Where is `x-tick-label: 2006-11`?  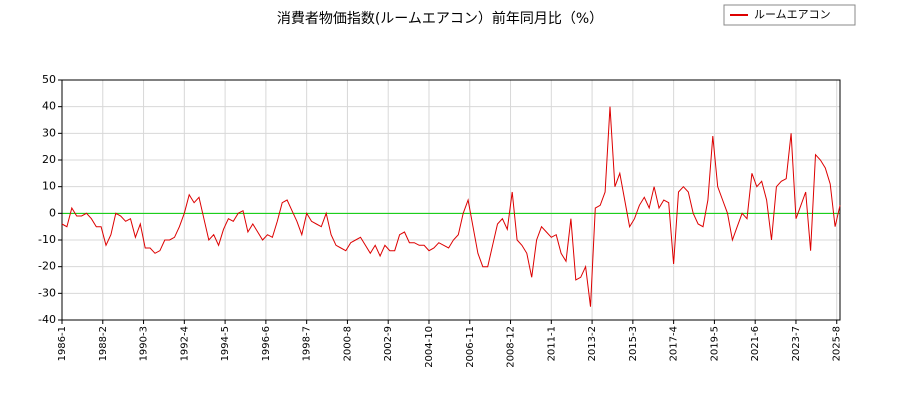
x-tick-label: 2006-11 is located at coordinates (470, 347).